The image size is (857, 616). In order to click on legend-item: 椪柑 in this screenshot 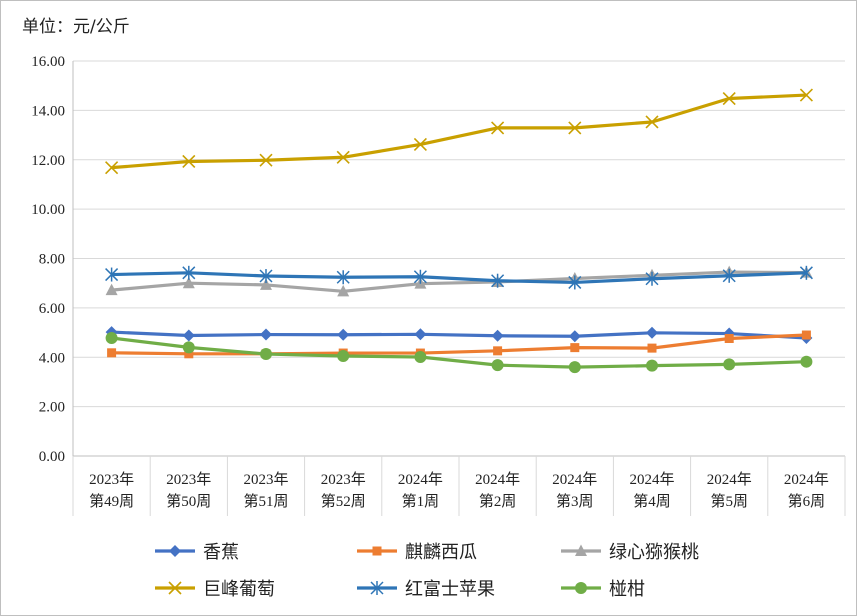, I will do `click(603, 589)`.